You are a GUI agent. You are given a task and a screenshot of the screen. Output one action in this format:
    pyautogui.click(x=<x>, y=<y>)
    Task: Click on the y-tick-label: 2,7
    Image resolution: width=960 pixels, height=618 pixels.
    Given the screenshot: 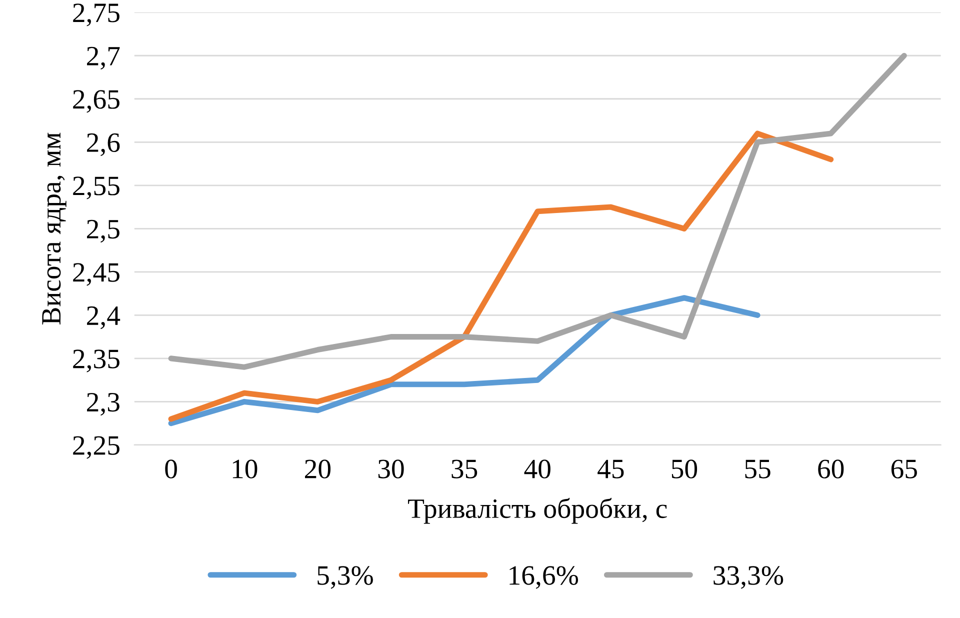 What is the action you would take?
    pyautogui.click(x=103, y=58)
    